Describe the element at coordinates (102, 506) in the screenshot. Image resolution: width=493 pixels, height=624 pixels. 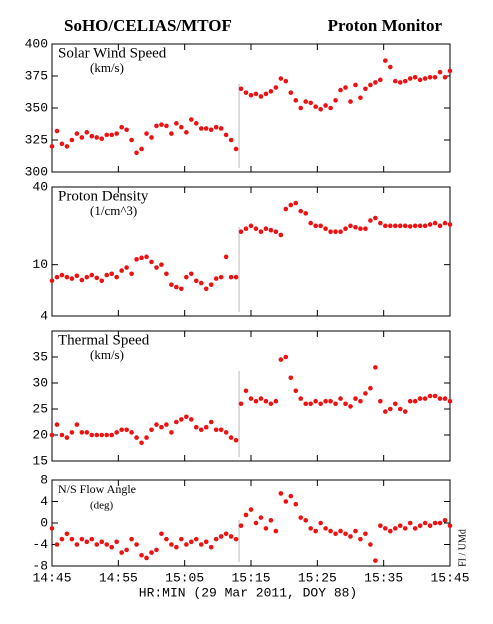
I see `panel-unit: (deg)` at that location.